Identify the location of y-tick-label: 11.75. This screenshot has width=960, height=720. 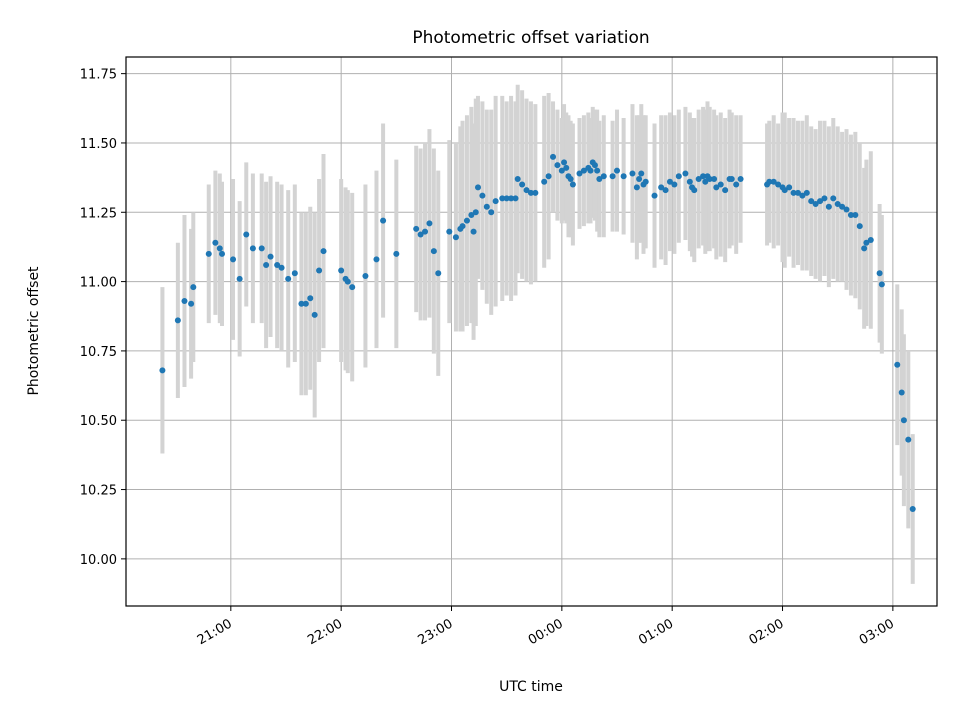
(98, 75).